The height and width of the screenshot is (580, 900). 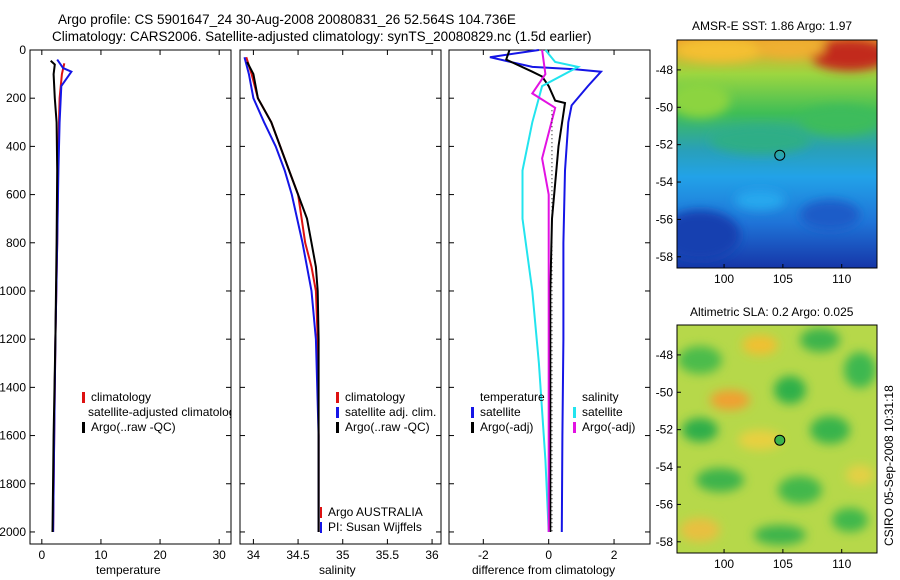 What do you see at coordinates (544, 570) in the screenshot?
I see `xlabel-difference: difference from climatology` at bounding box center [544, 570].